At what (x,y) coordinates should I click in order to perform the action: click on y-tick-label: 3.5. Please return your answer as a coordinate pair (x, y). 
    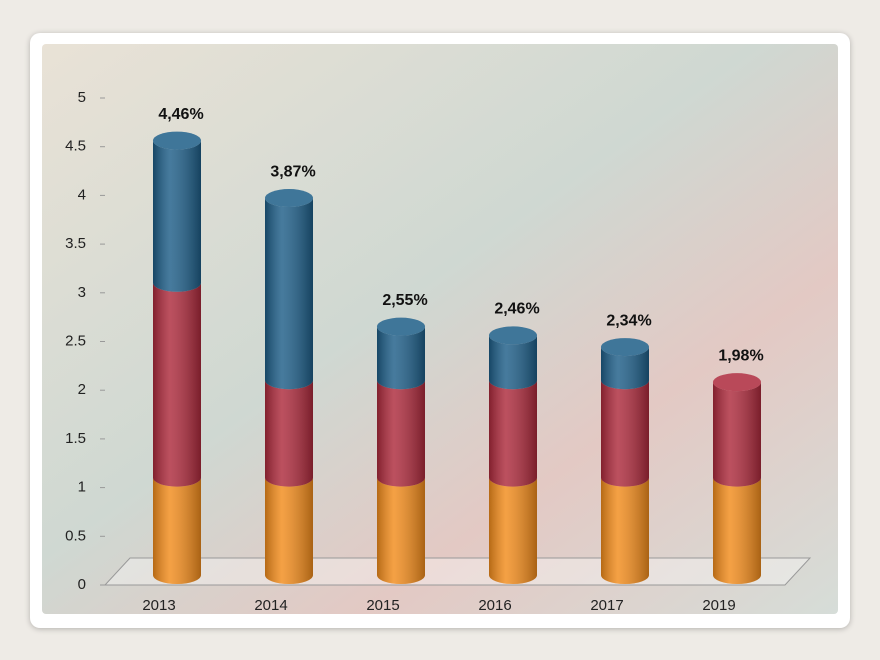
    Looking at the image, I should click on (75, 243).